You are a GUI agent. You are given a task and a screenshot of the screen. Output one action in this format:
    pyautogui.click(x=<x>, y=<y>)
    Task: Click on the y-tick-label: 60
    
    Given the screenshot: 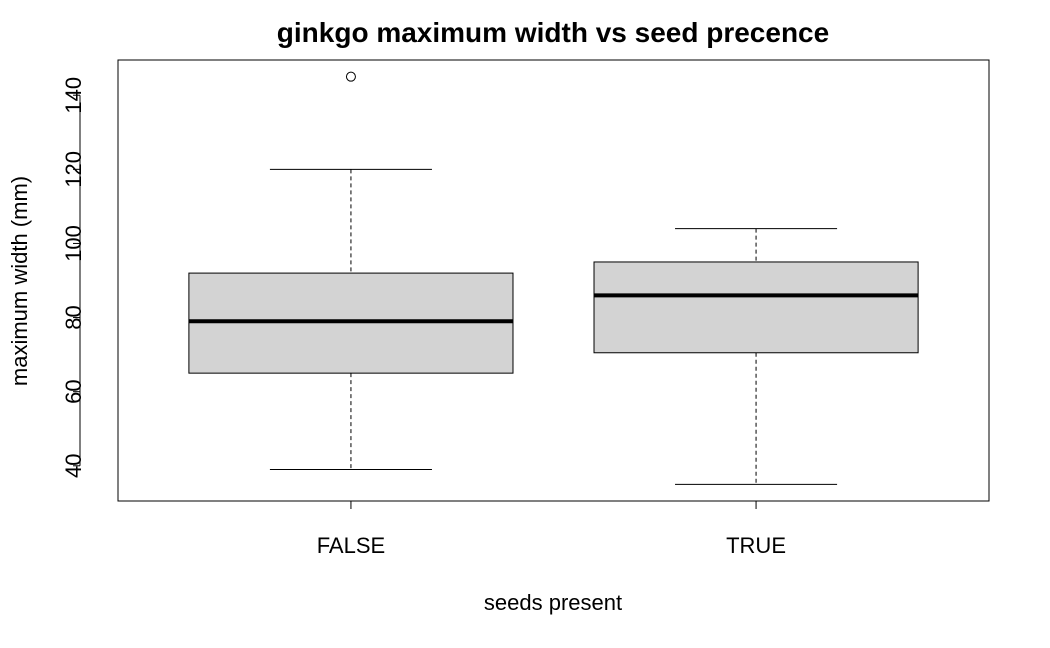 What is the action you would take?
    pyautogui.click(x=73, y=391)
    